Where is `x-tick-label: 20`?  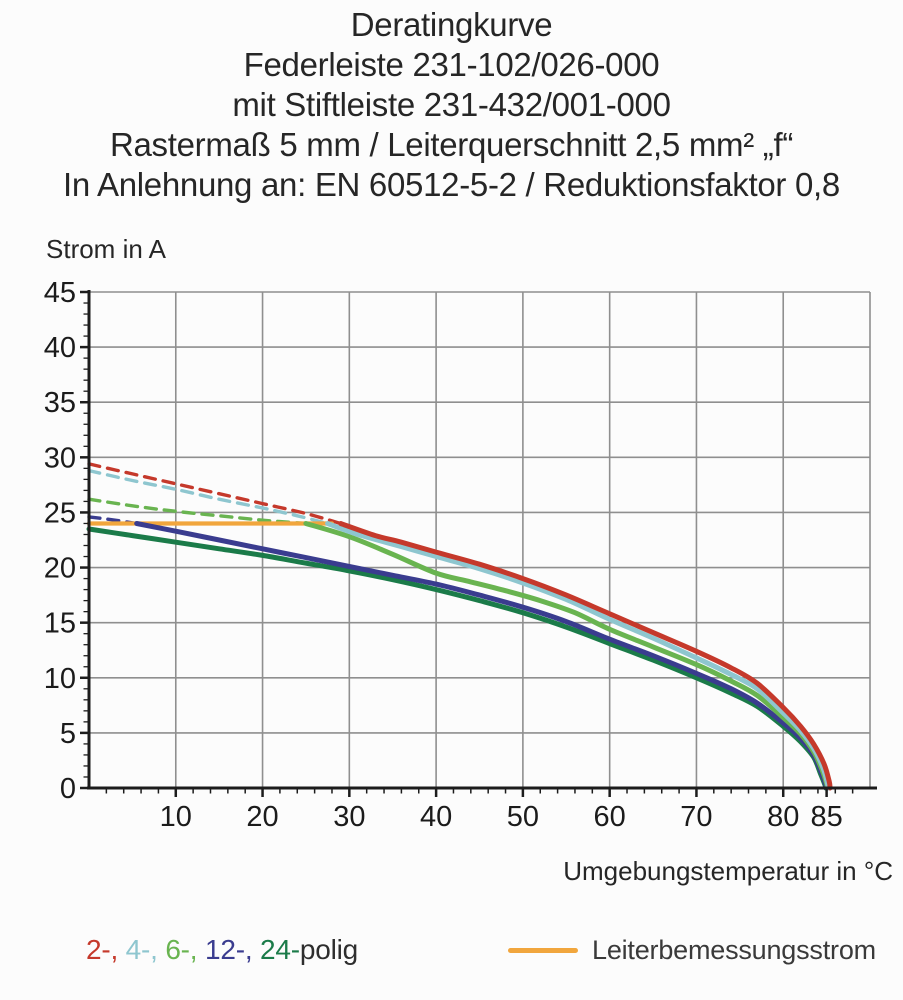
x-tick-label: 20 is located at coordinates (262, 817).